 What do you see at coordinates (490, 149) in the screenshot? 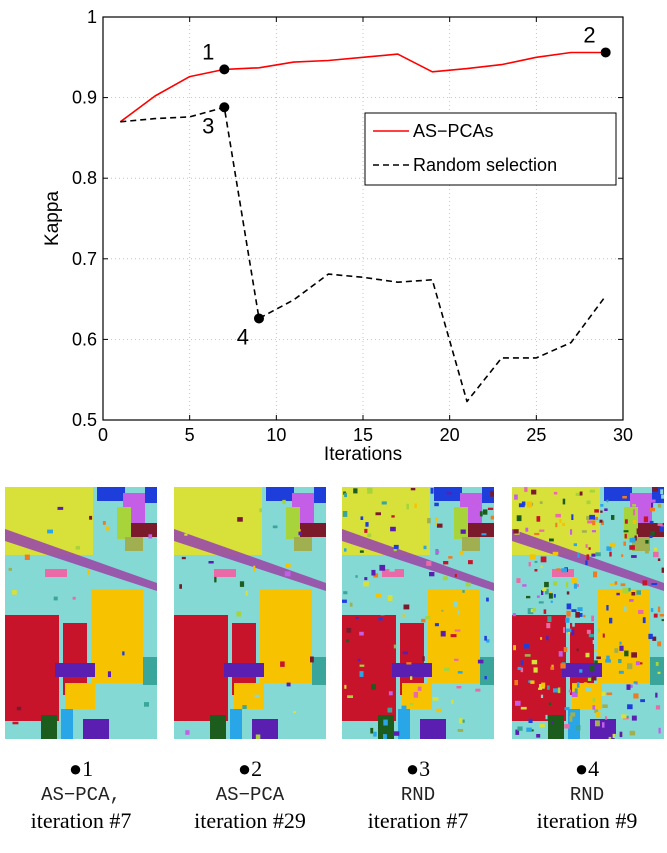
I see `legend: AS−PCAs Random selection` at bounding box center [490, 149].